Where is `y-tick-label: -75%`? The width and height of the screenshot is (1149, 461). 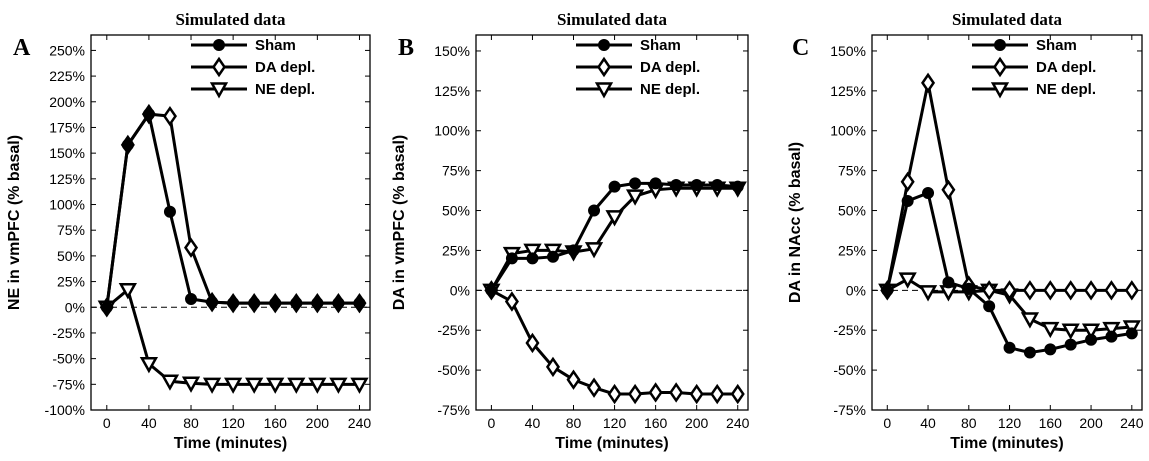 y-tick-label: -75% is located at coordinates (68, 384).